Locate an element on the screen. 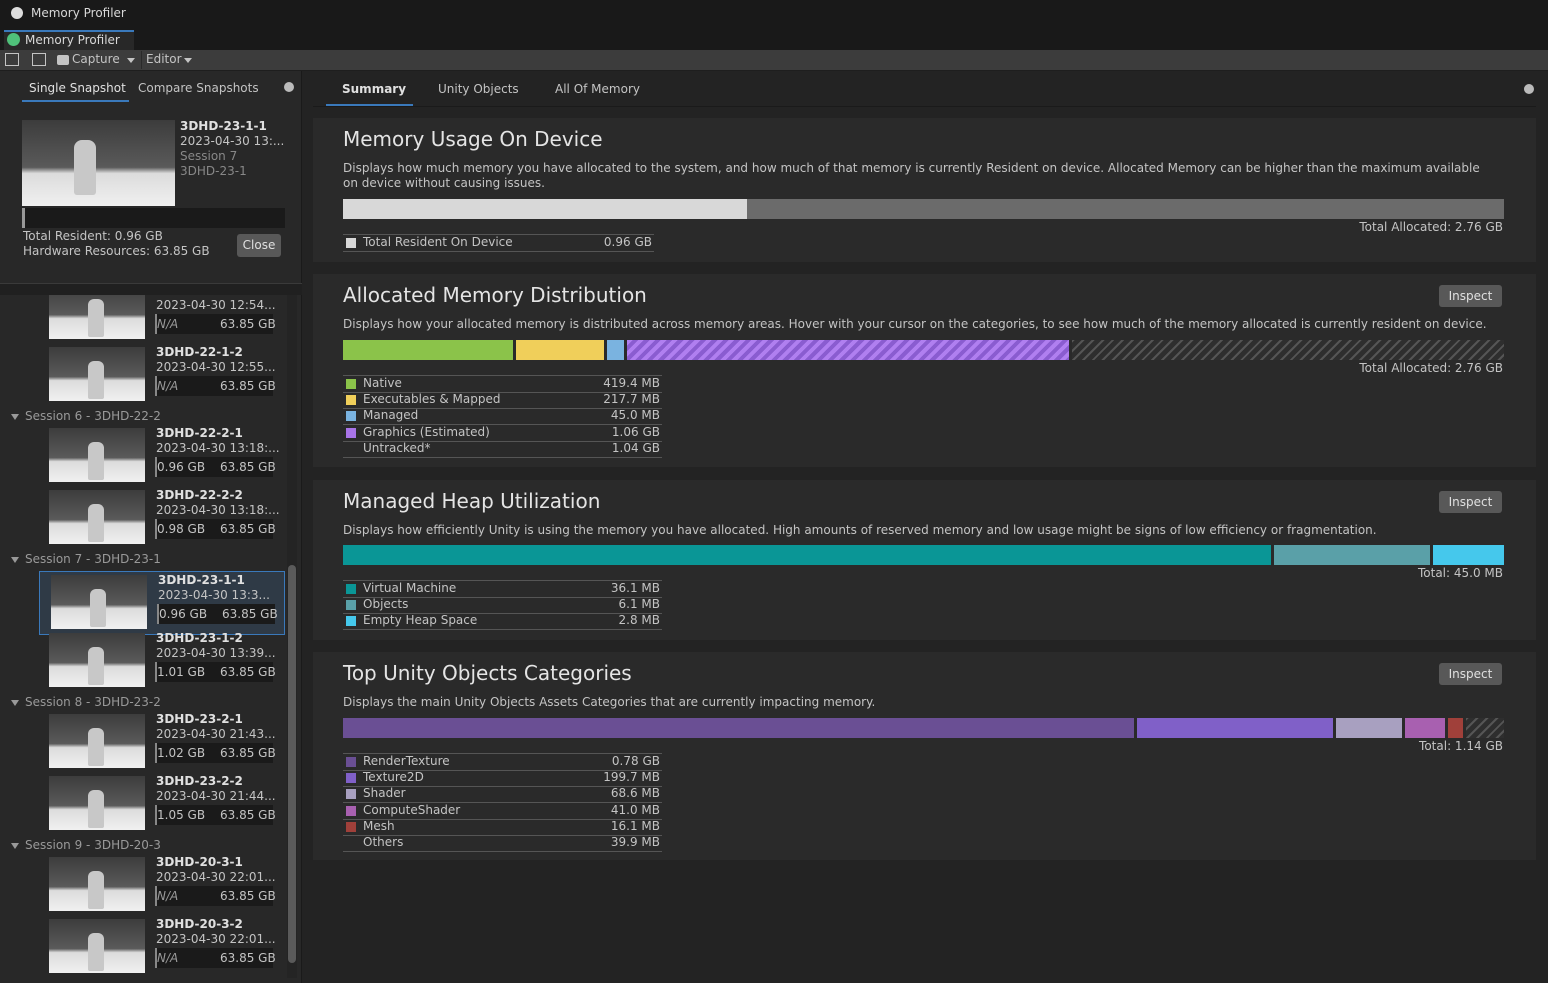 The width and height of the screenshot is (1548, 983). item-name: 3DHD-22-1-2 is located at coordinates (199, 352).